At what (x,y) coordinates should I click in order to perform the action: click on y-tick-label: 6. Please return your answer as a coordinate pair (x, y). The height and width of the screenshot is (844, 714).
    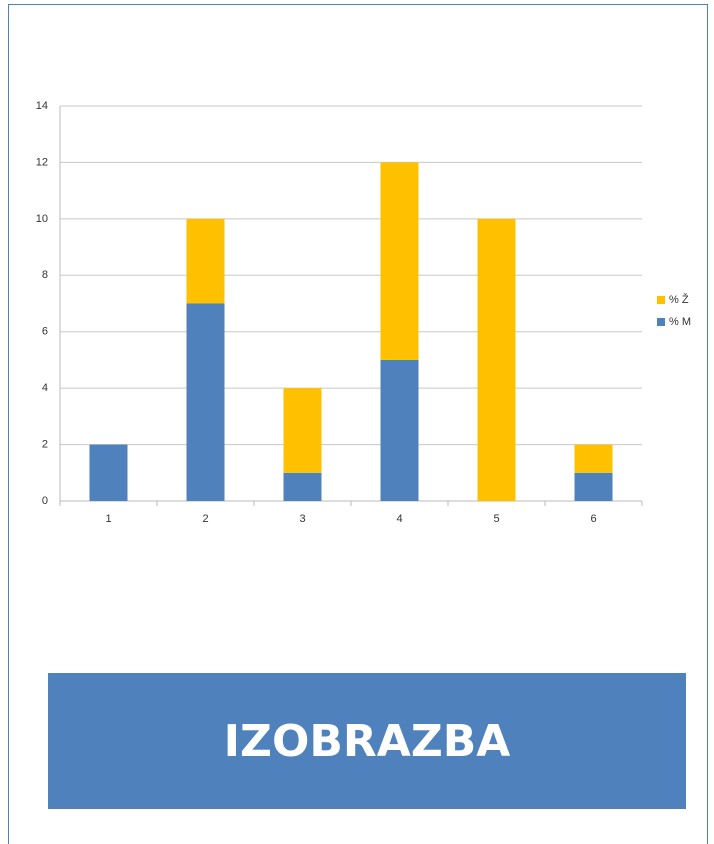
    Looking at the image, I should click on (45, 332).